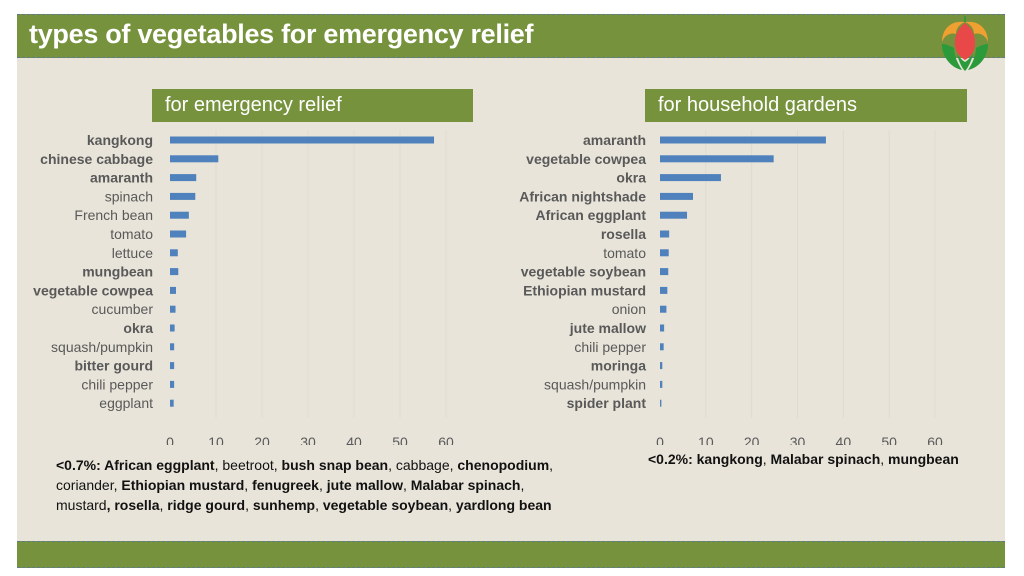 This screenshot has width=1024, height=576. What do you see at coordinates (511, 554) in the screenshot?
I see `footer-bar` at bounding box center [511, 554].